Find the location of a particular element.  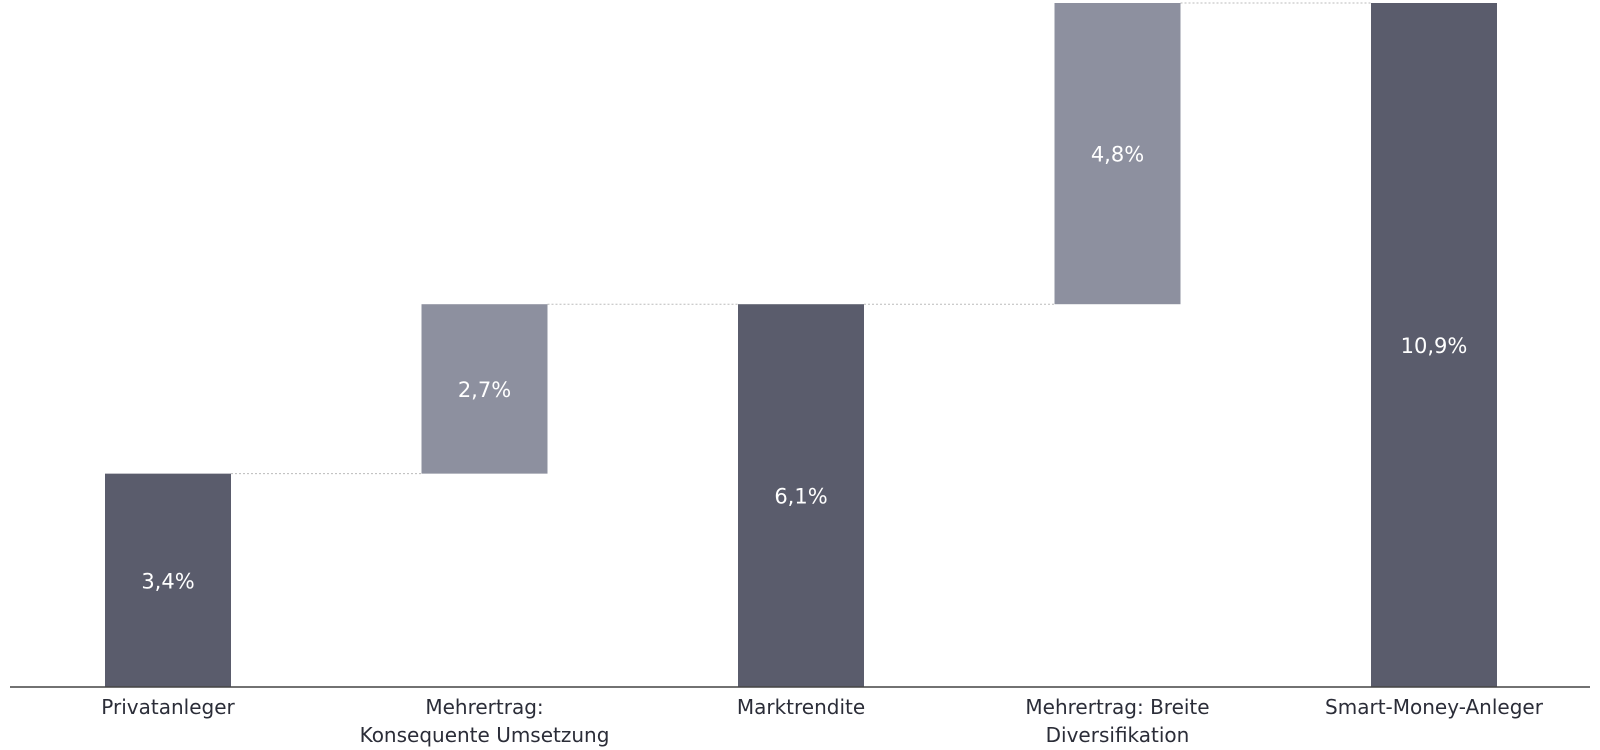

bar-value-label: 6,1% is located at coordinates (800, 497).